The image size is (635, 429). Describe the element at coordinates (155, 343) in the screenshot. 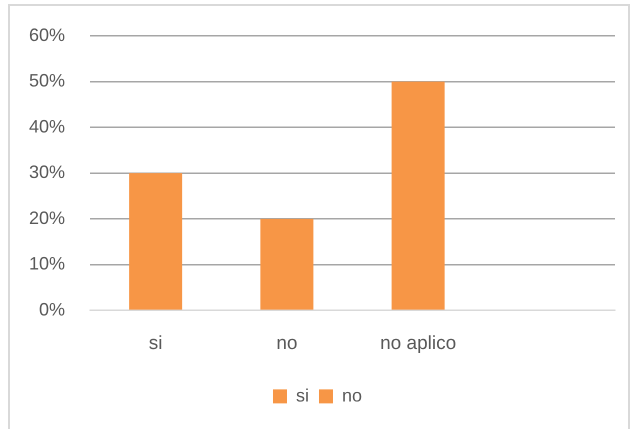

I see `x-tick-label: si` at that location.